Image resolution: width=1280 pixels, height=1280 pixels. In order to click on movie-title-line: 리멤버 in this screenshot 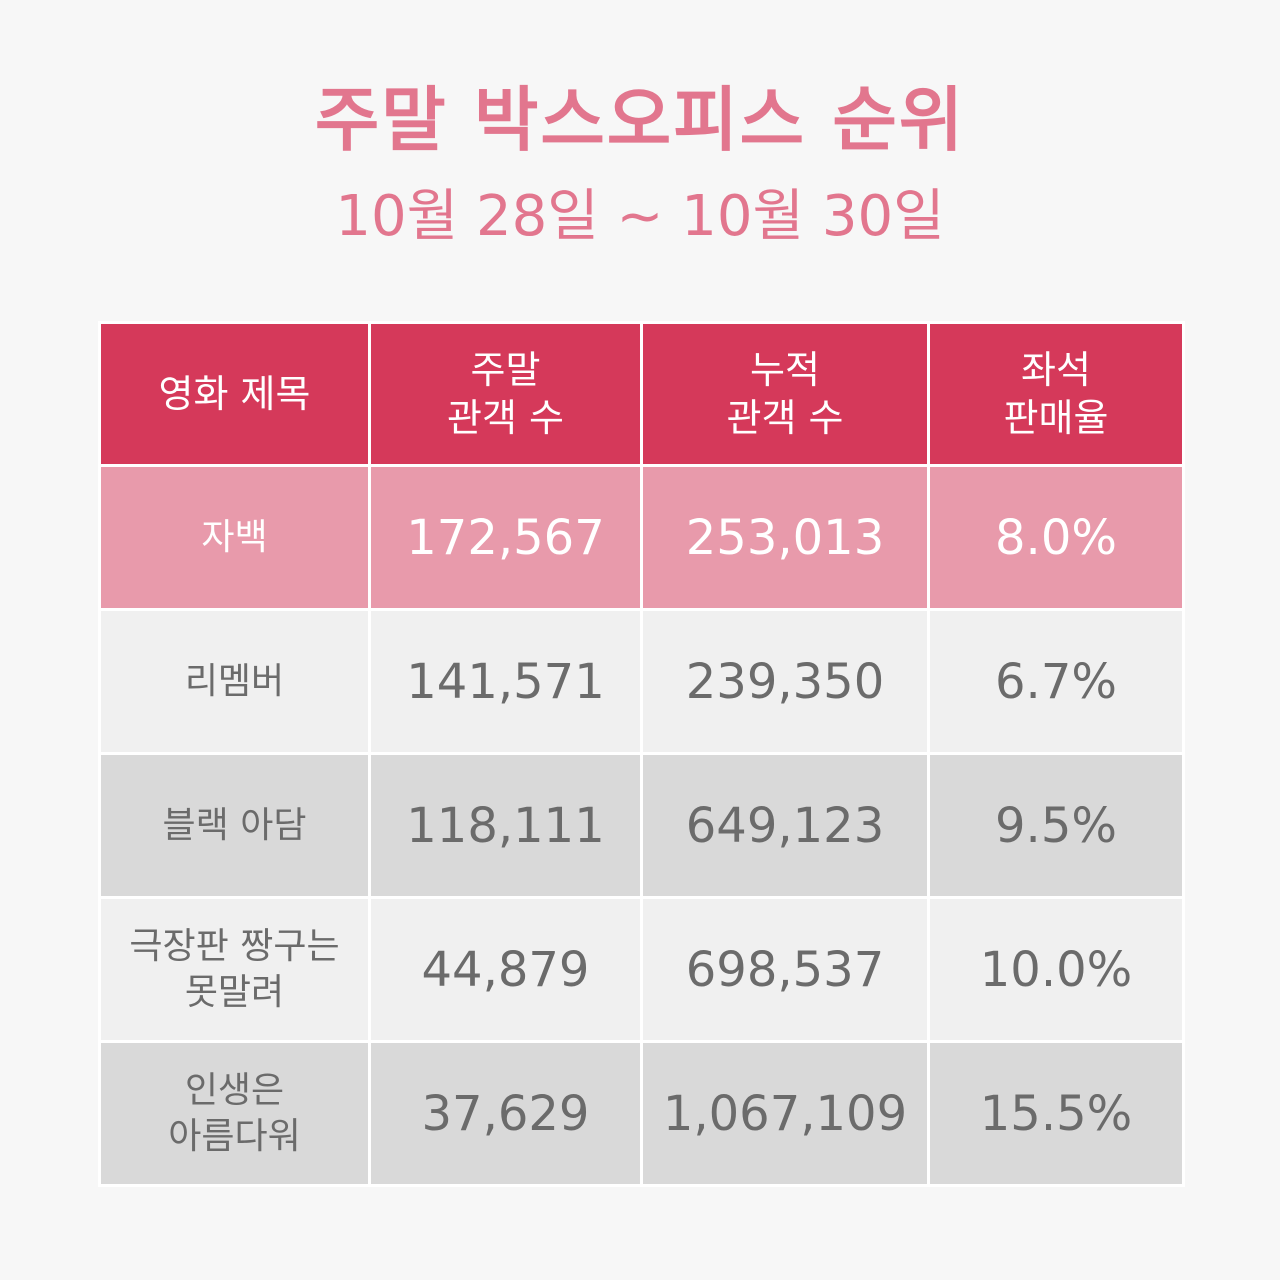, I will do `click(234, 681)`.